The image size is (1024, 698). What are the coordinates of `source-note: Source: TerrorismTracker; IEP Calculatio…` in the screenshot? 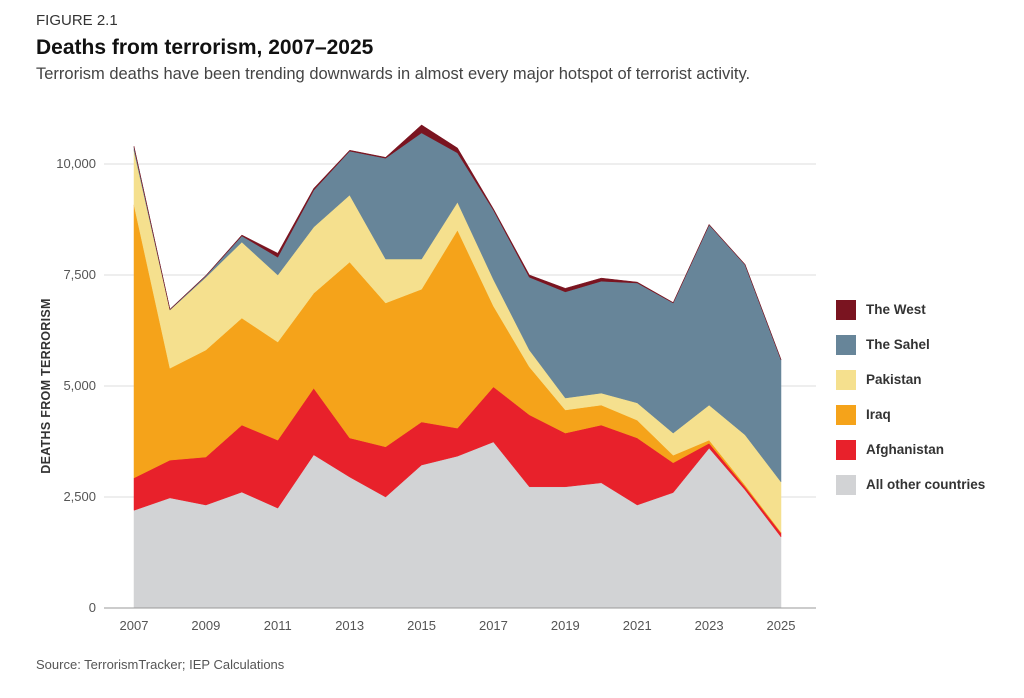 It's located at (160, 664).